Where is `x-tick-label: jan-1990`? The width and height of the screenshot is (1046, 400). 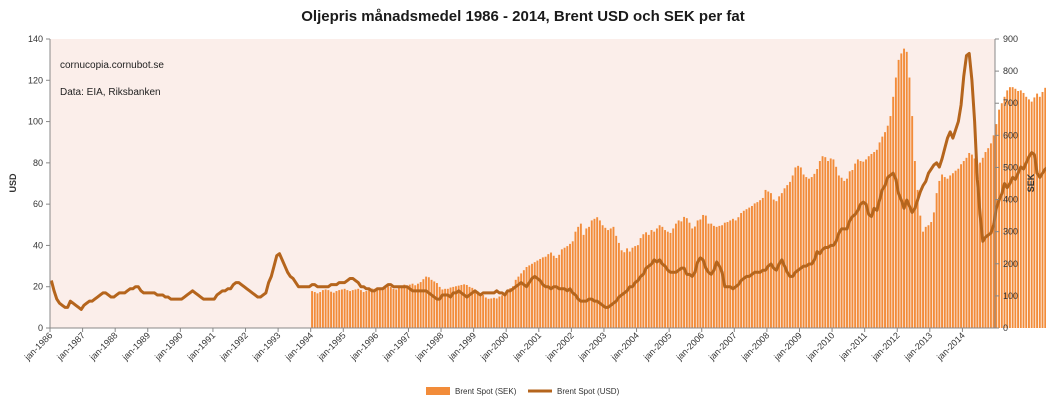
x-tick-label: jan-1990 is located at coordinates (168, 346).